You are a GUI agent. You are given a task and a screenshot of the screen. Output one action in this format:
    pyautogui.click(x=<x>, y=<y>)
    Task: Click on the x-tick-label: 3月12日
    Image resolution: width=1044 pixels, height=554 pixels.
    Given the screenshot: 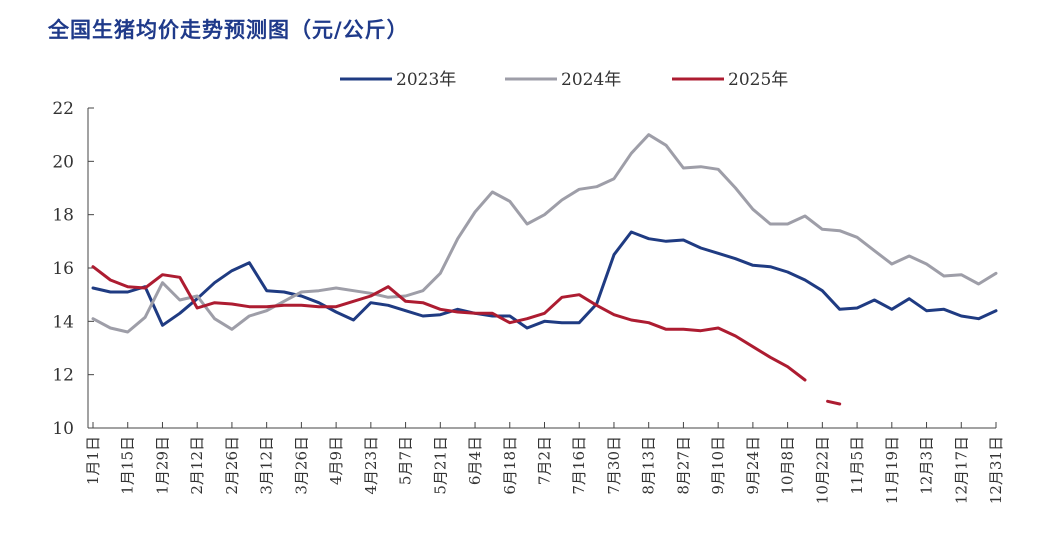 What is the action you would take?
    pyautogui.click(x=267, y=465)
    